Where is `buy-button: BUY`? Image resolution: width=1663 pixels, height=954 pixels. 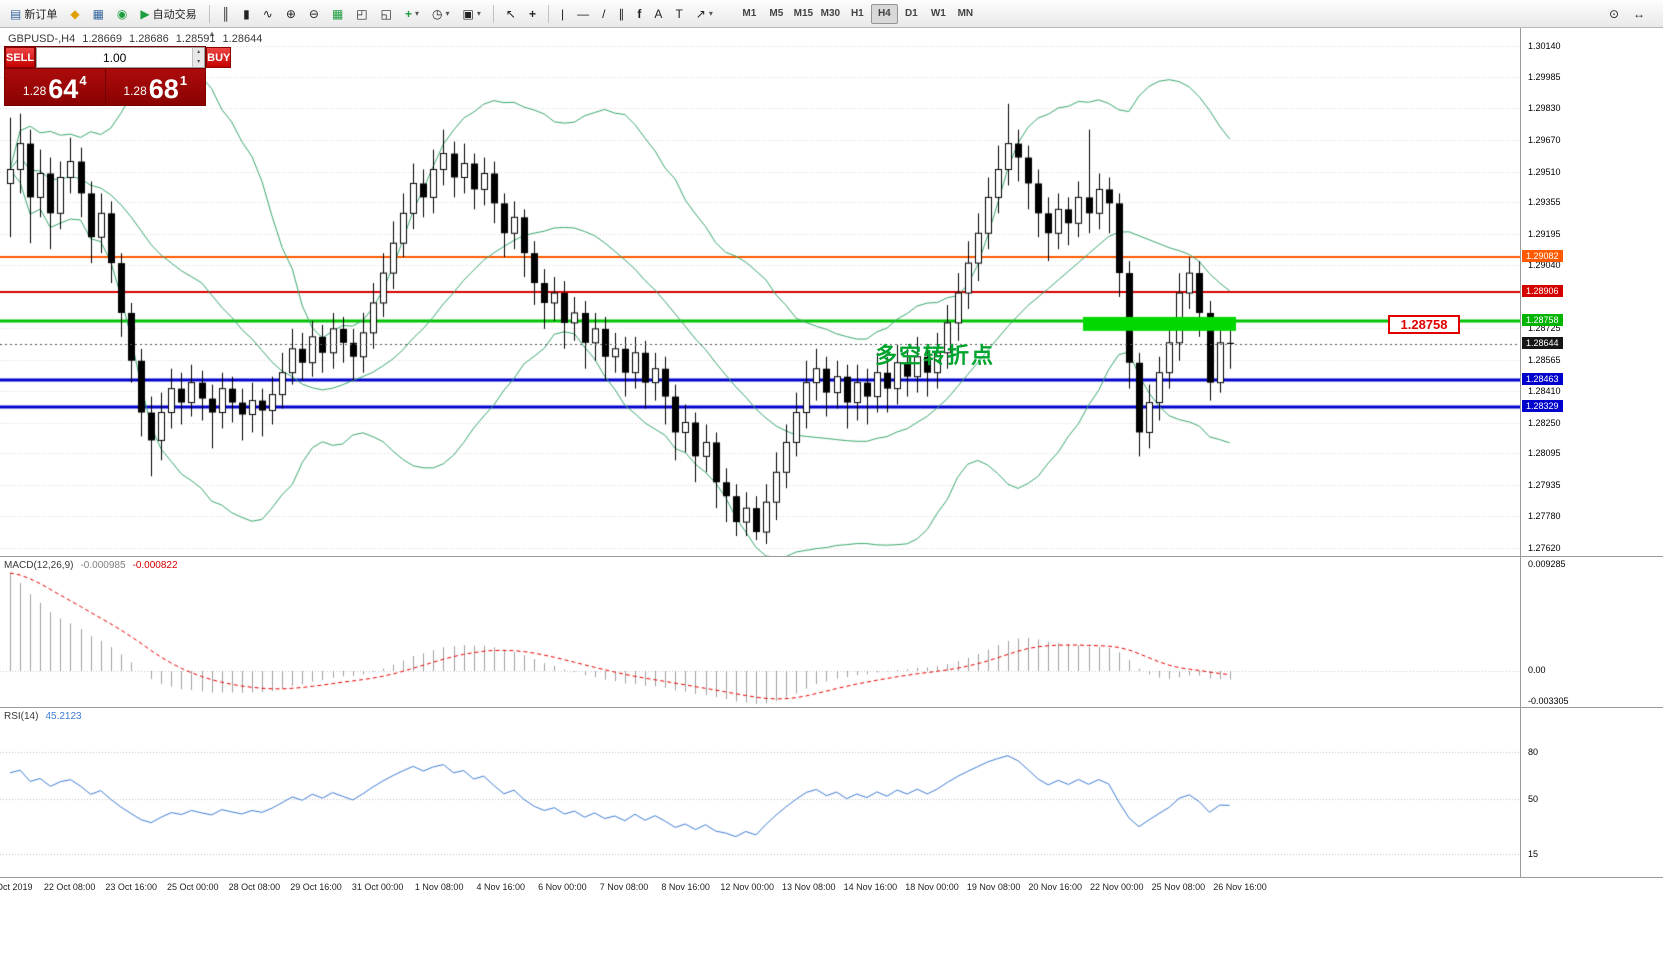
buy-button: BUY is located at coordinates (219, 57).